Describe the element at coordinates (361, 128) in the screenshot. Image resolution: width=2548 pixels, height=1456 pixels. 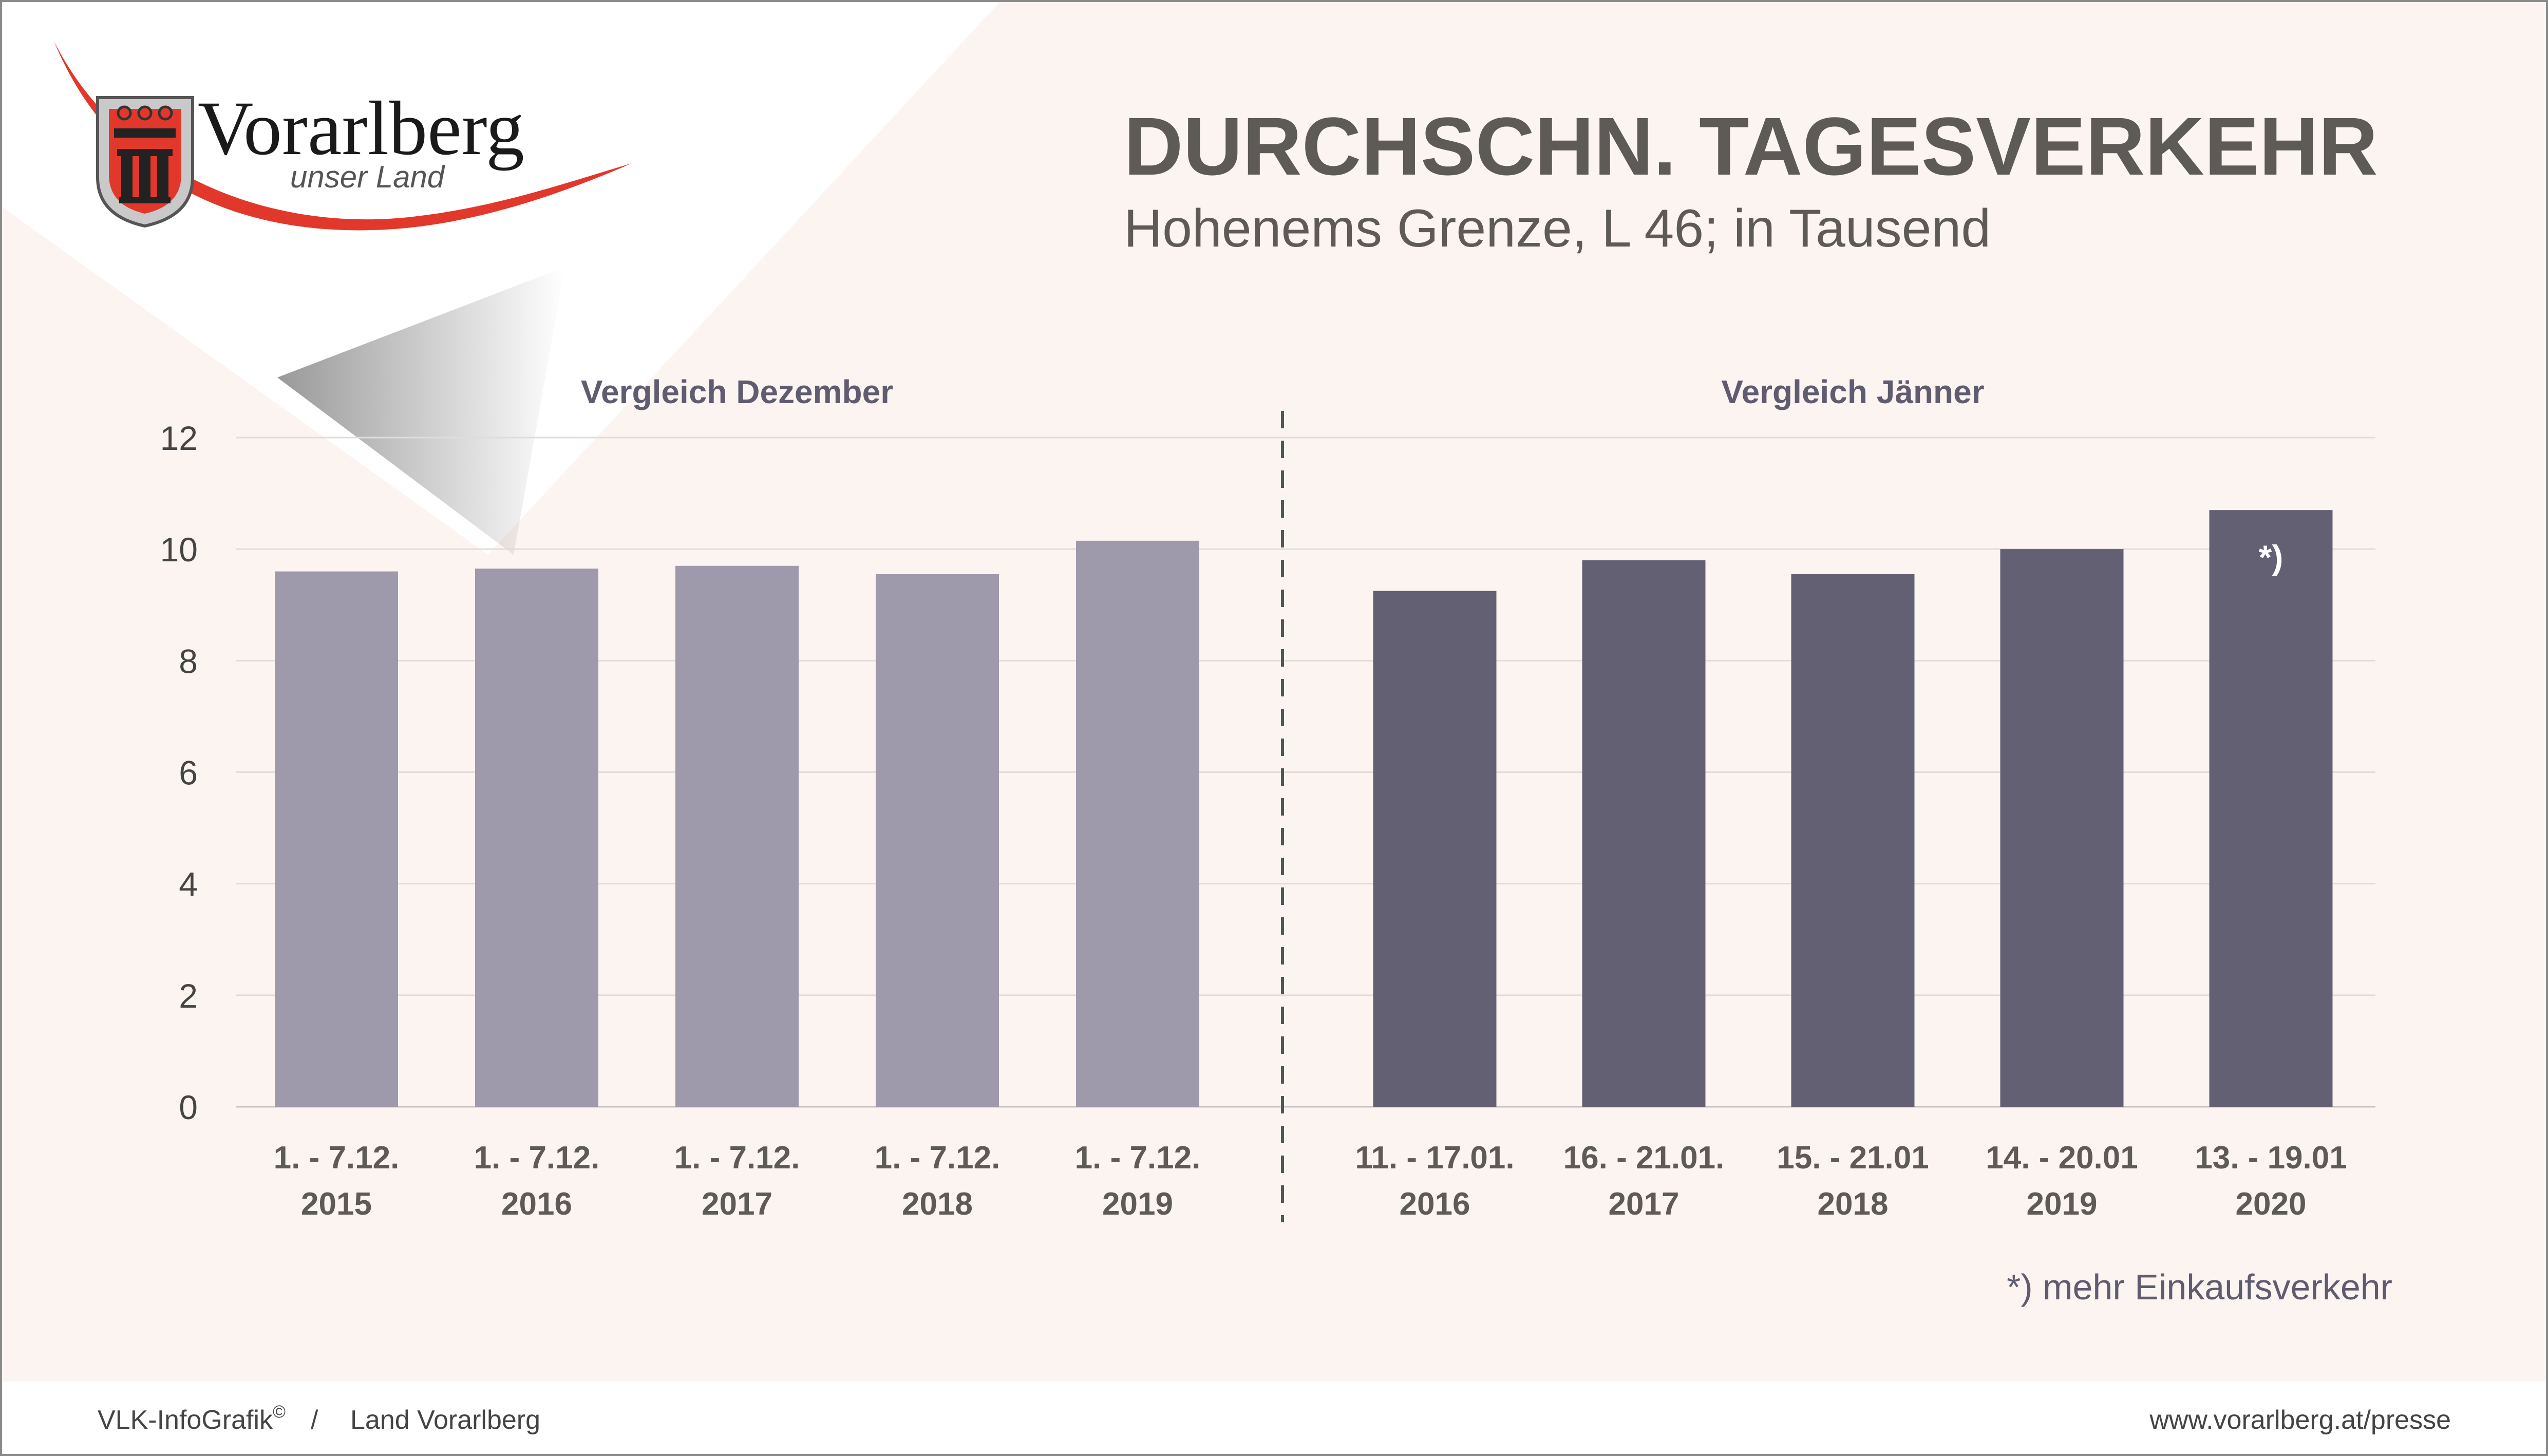
I see `logo-wordmark: Vorarlberg` at that location.